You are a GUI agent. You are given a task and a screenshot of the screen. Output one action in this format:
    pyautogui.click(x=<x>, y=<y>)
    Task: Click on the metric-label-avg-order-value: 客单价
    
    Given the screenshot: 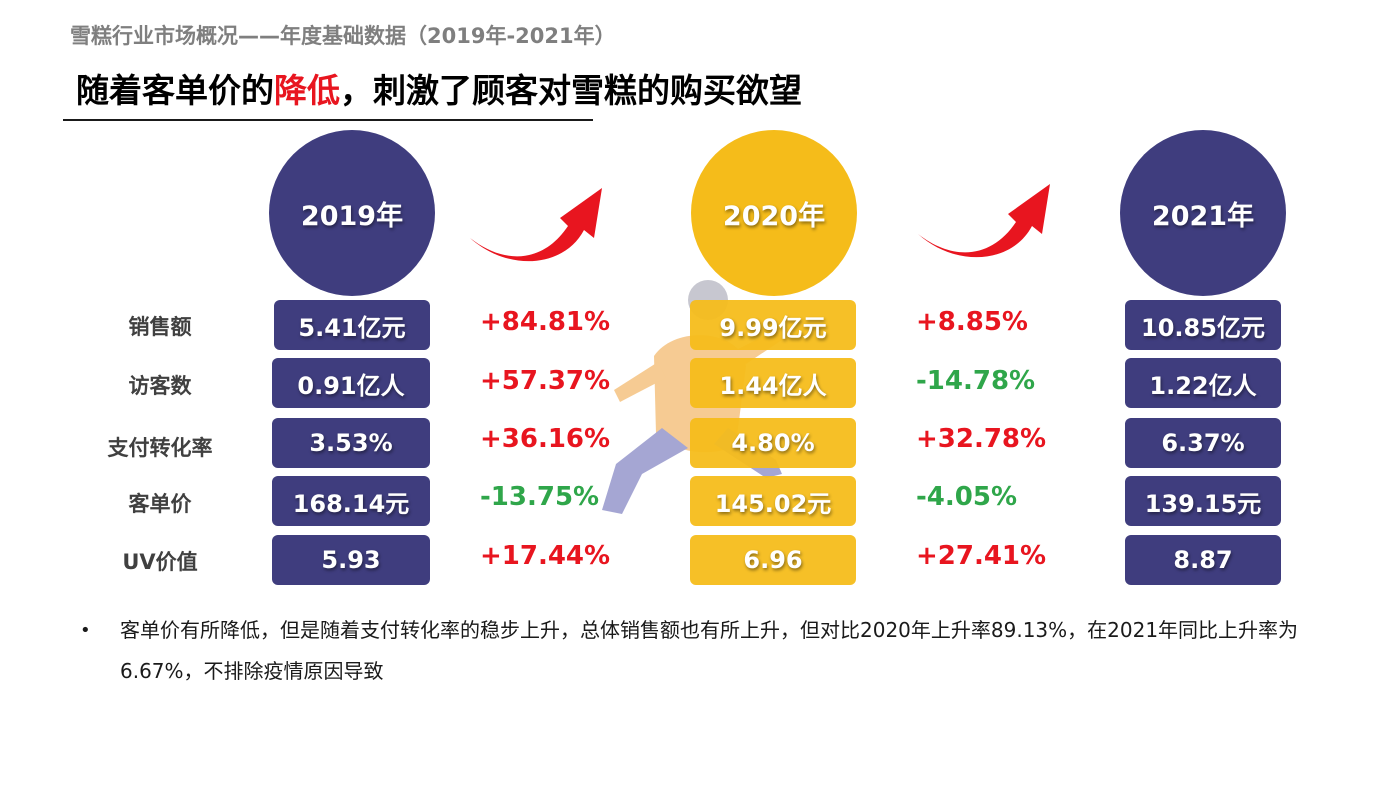 What is the action you would take?
    pyautogui.click(x=160, y=504)
    